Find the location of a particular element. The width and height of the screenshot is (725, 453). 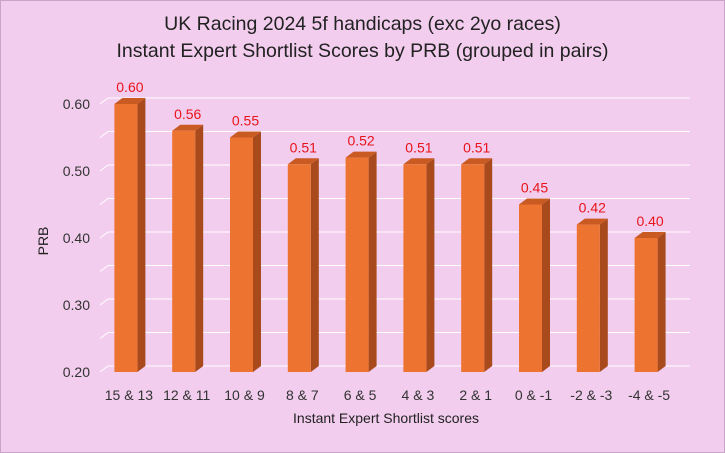

y-tick-label: 0.30 is located at coordinates (76, 305).